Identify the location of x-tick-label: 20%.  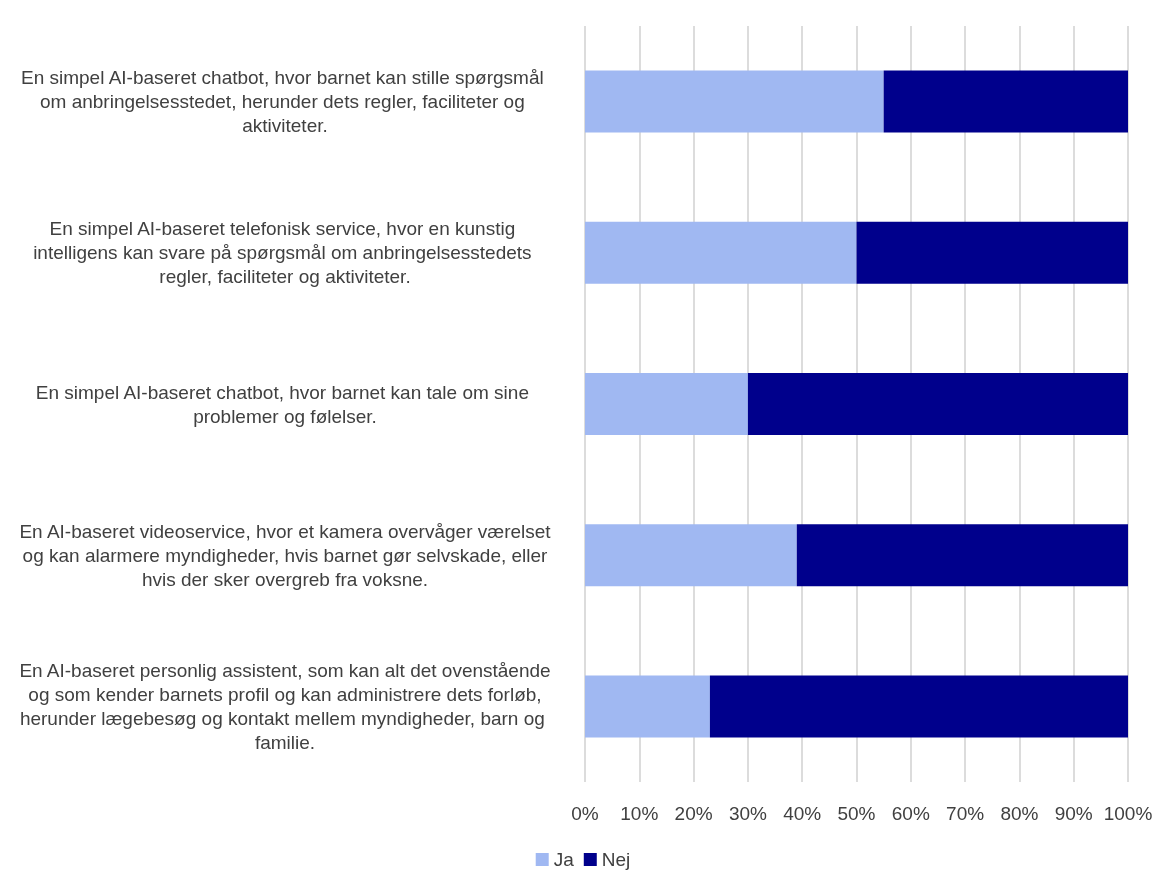
(693, 813).